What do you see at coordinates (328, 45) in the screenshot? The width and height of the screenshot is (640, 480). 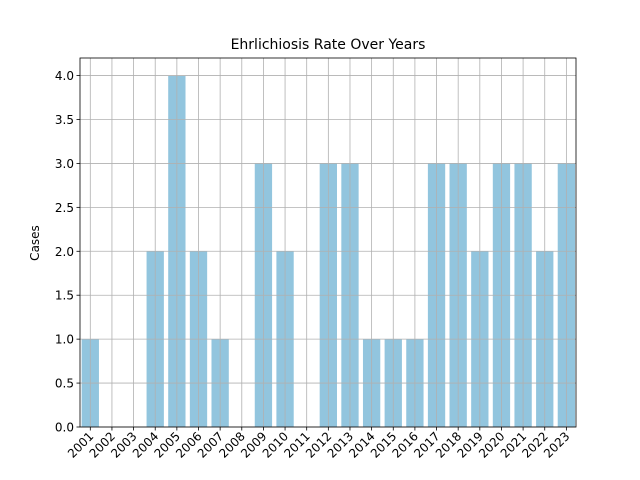 I see `chart-title: Ehrlichiosis Rate Over Years` at bounding box center [328, 45].